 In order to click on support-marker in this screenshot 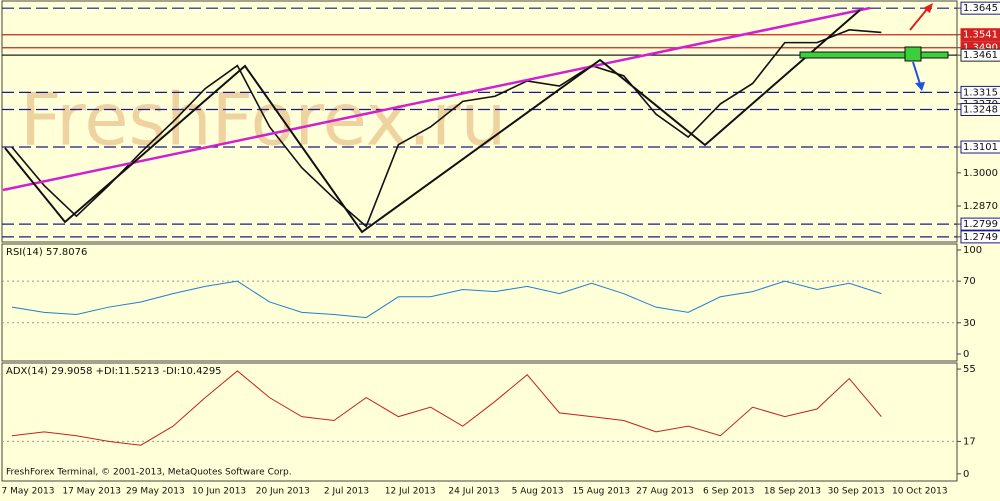, I will do `click(913, 54)`.